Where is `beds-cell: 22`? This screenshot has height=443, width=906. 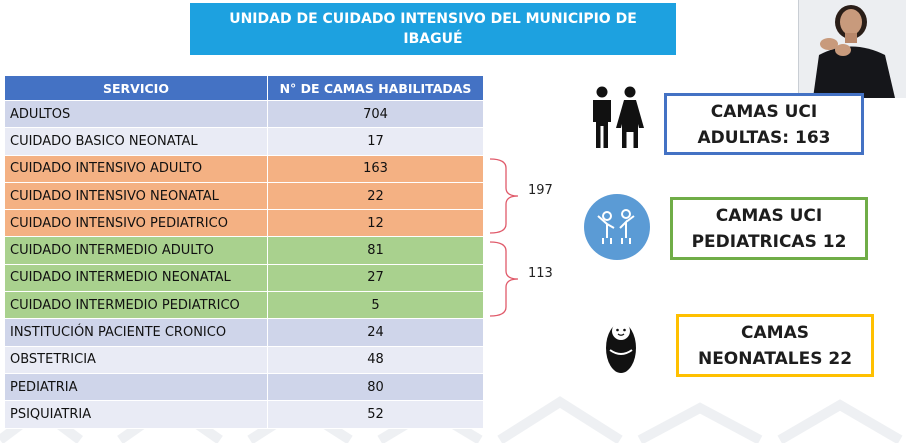
beds-cell: 22 is located at coordinates (375, 196).